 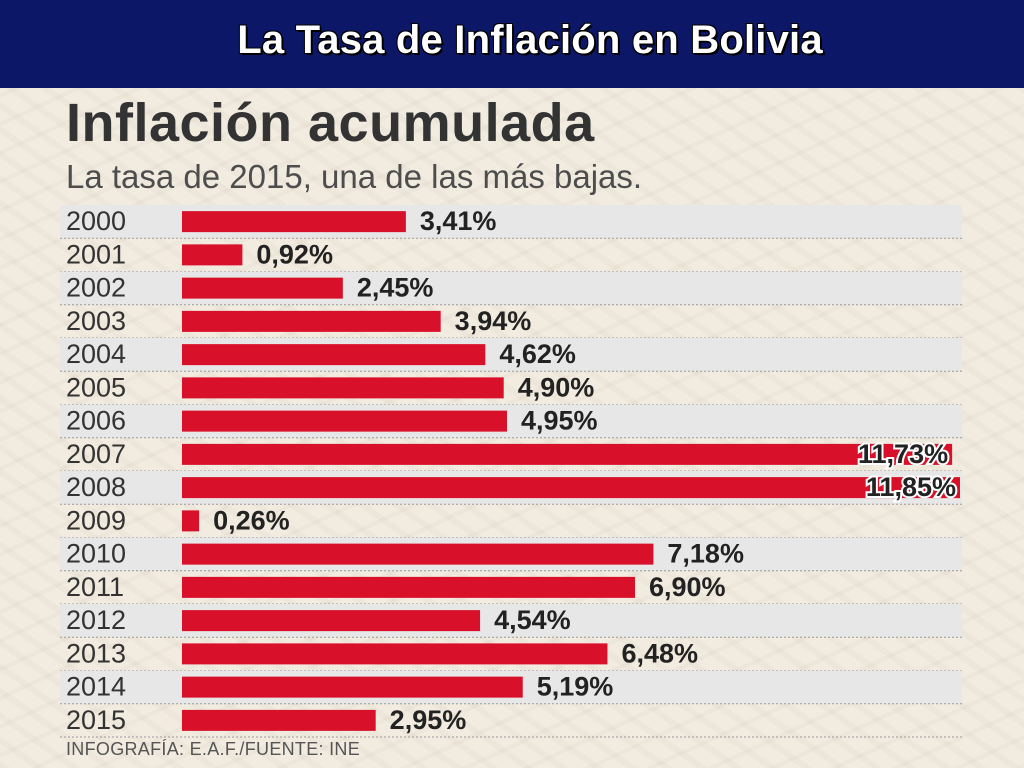 What do you see at coordinates (530, 40) in the screenshot?
I see `slide-title: La Tasa de Inflación en Bolivia` at bounding box center [530, 40].